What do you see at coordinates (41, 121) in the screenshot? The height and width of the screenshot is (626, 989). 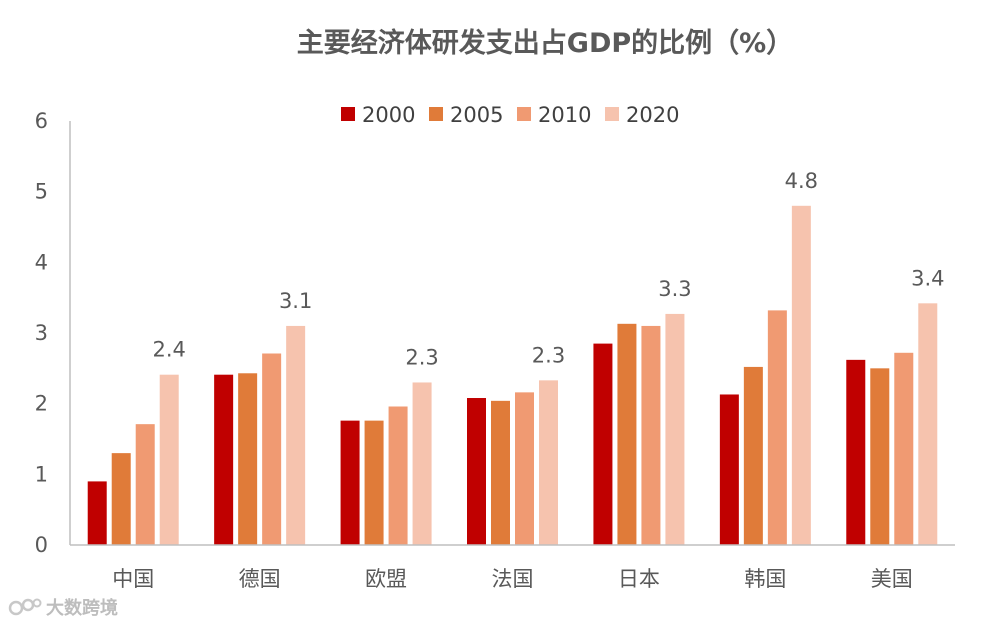 I see `y-tick-label: 6` at bounding box center [41, 121].